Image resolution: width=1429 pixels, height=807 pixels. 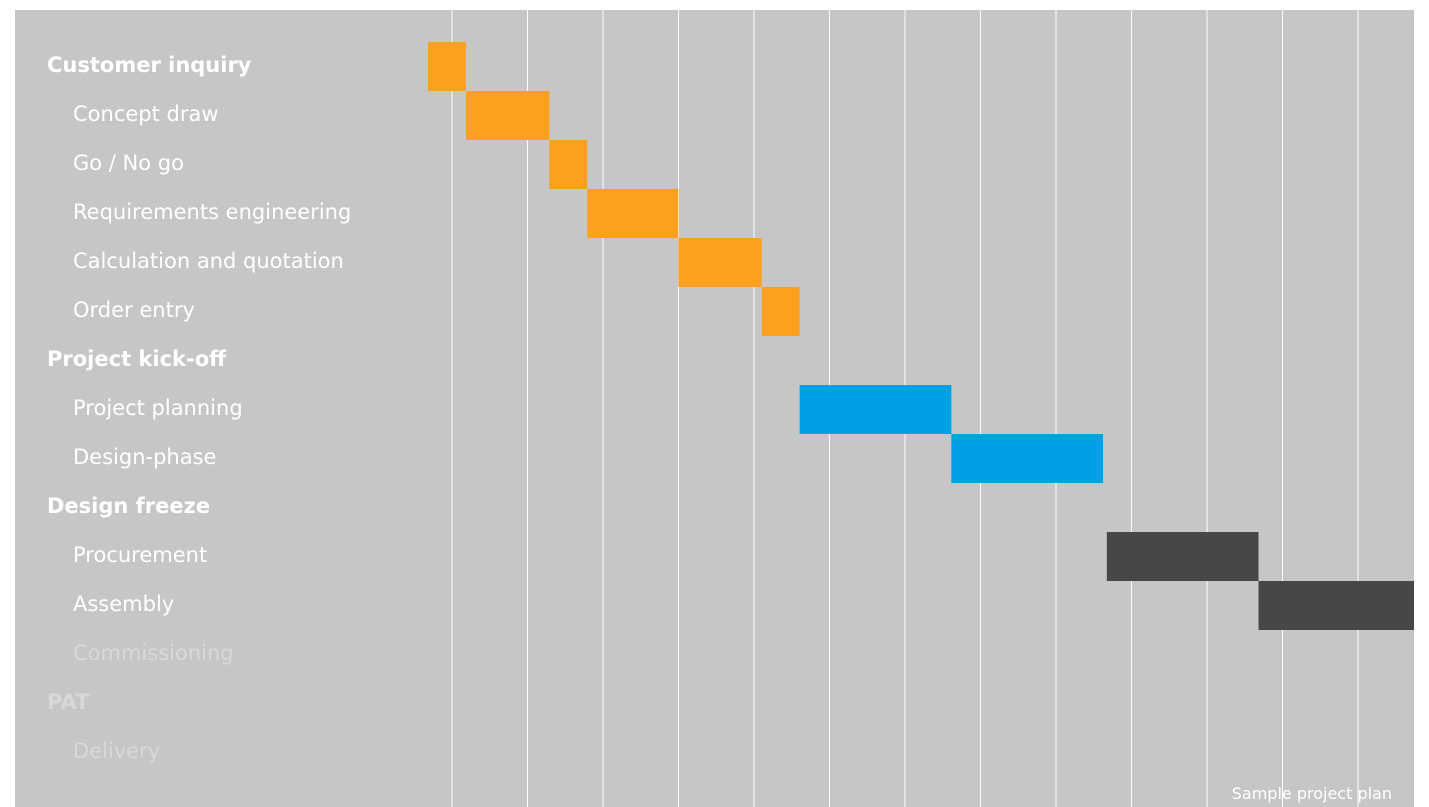 I want to click on task-label: Concept draw, so click(x=146, y=114).